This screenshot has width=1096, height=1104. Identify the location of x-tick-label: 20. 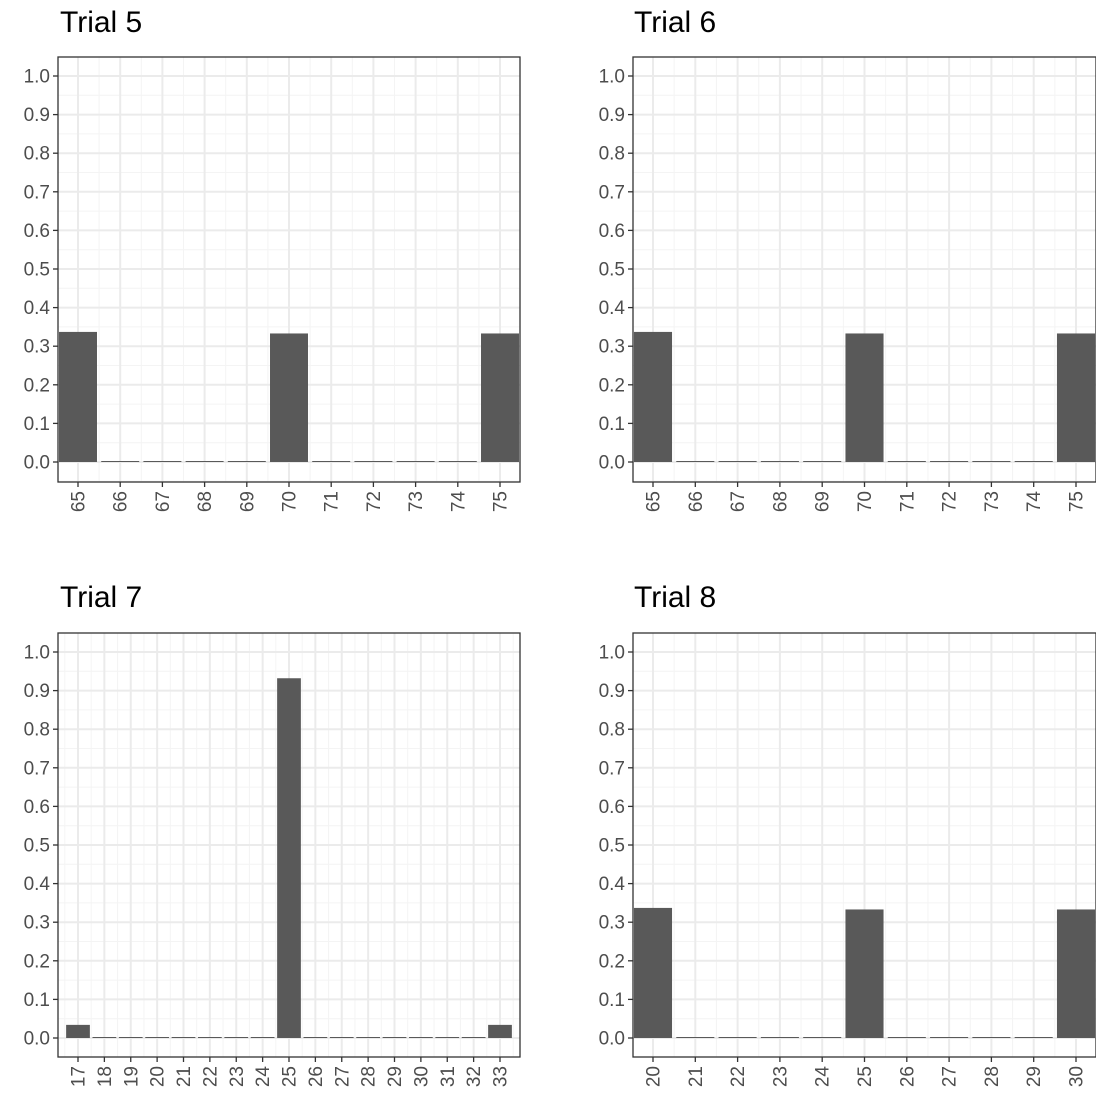
(158, 1076).